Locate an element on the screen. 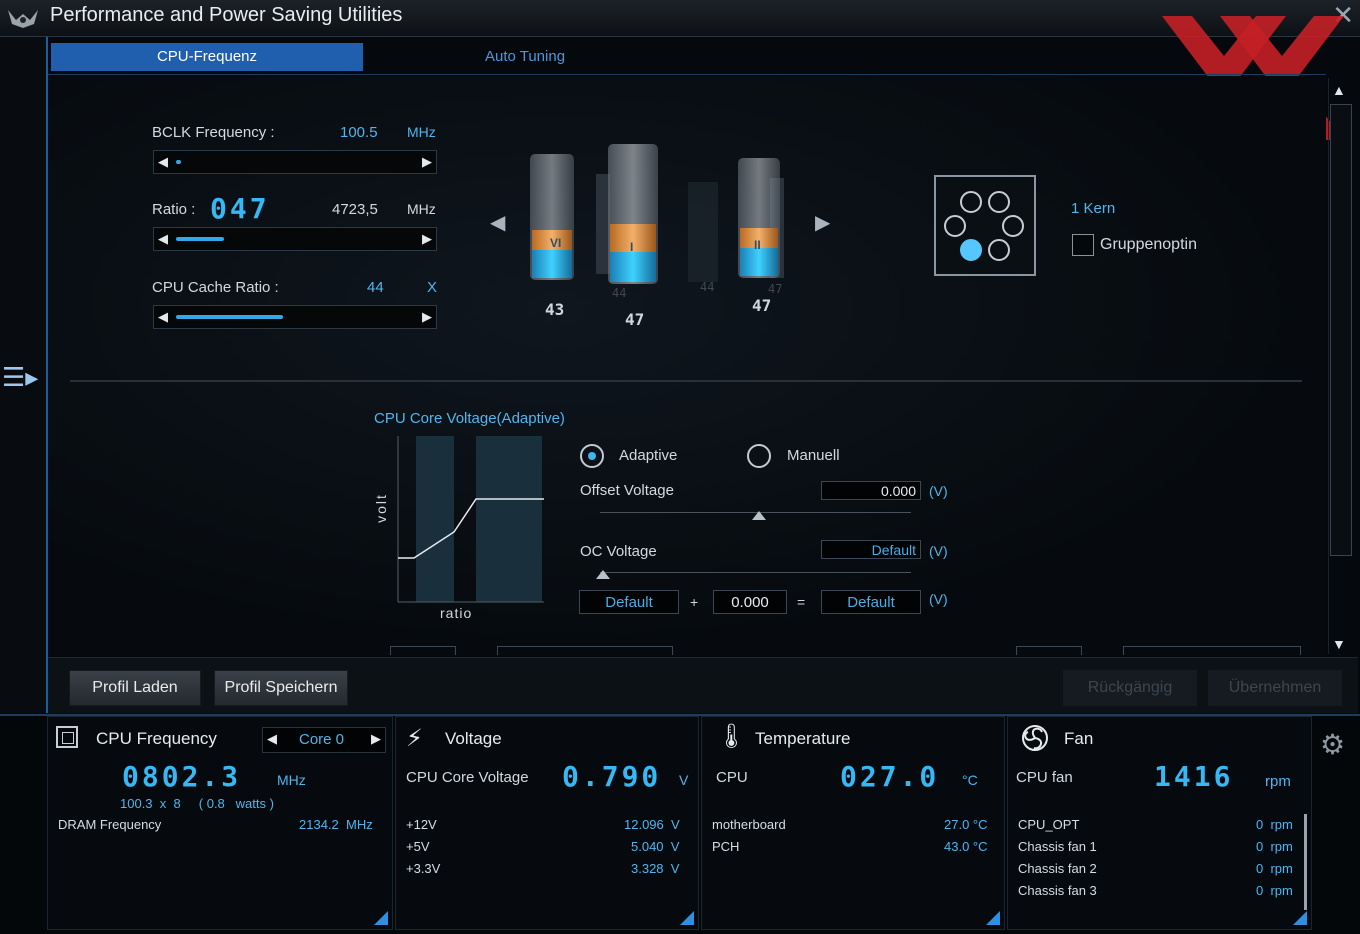  voltage-row-value: 5.040 V is located at coordinates (655, 846).